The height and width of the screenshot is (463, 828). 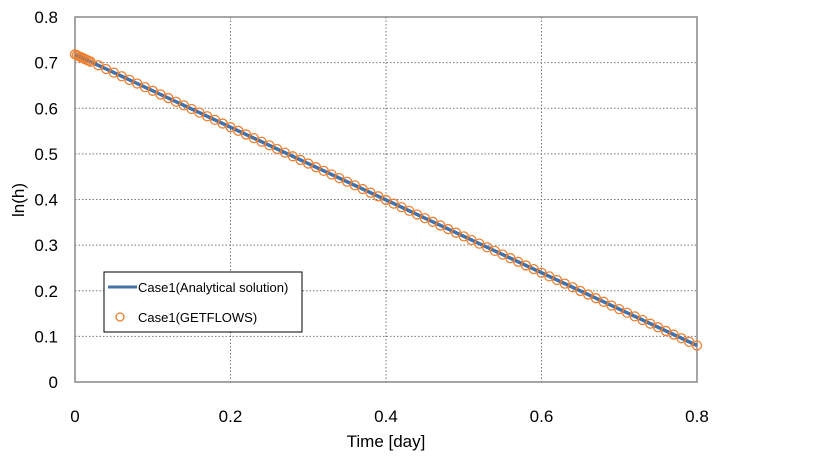 I want to click on x-axis-ticks: 0 0.2 0.4 0.6 0.8, so click(x=389, y=416).